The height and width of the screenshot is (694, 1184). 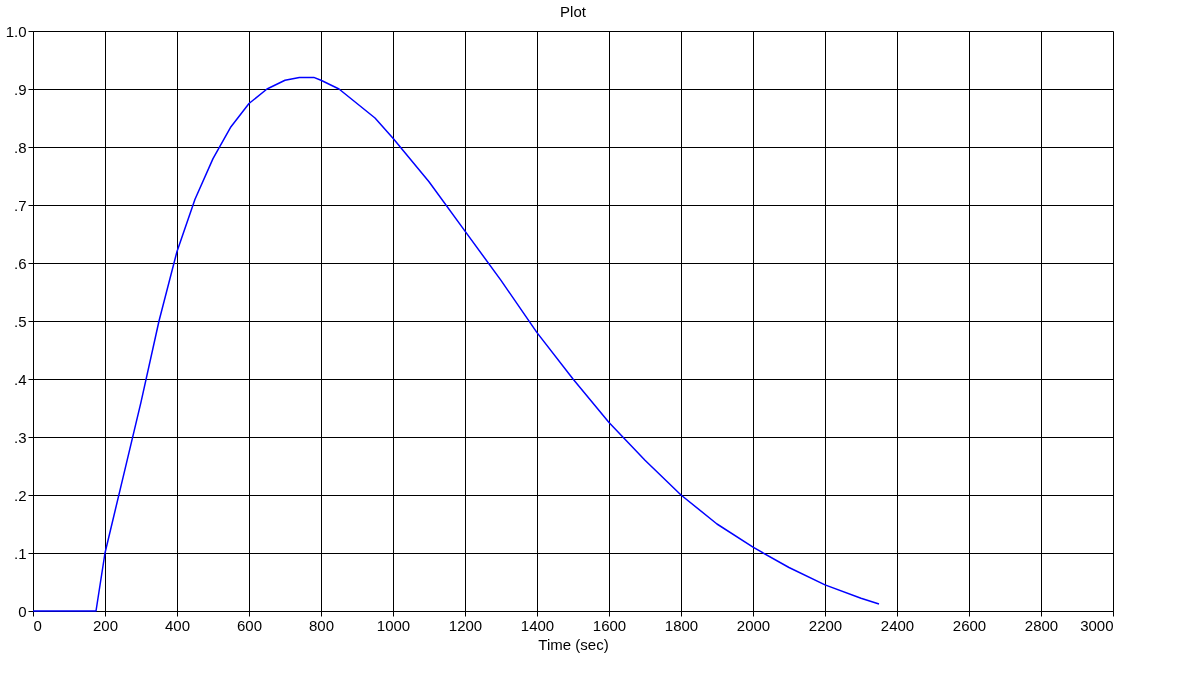 What do you see at coordinates (22, 611) in the screenshot?
I see `y-tick-label: 0` at bounding box center [22, 611].